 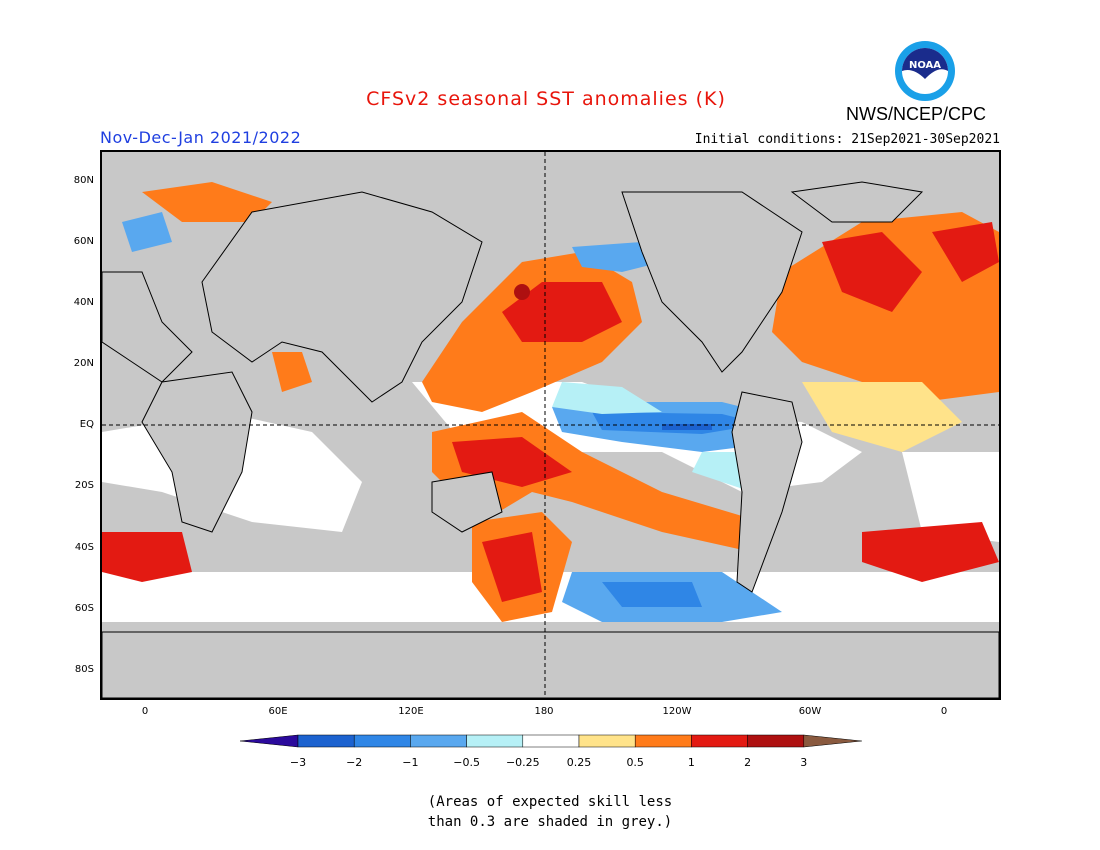 I want to click on lat-label: 80N, so click(x=83, y=180).